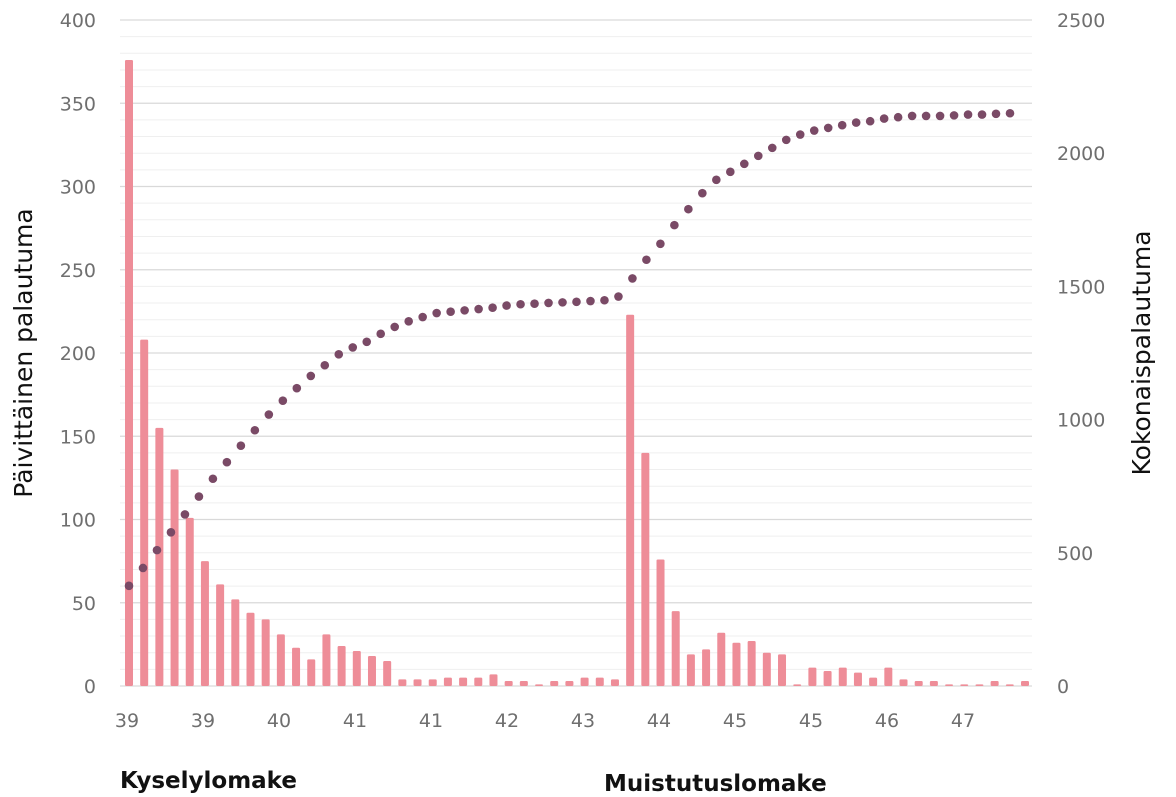  I want to click on left-tick-label: 200, so click(78, 354).